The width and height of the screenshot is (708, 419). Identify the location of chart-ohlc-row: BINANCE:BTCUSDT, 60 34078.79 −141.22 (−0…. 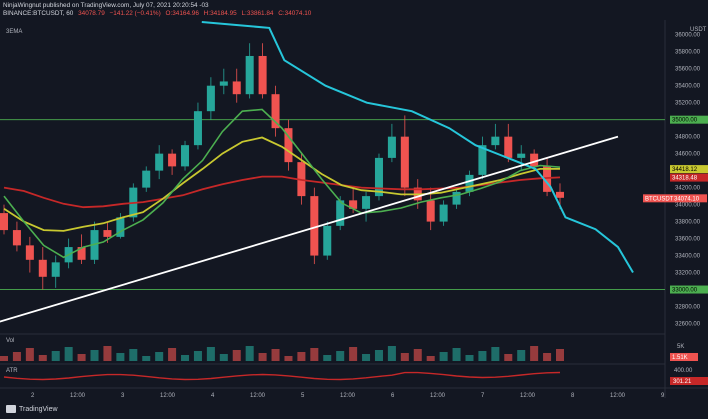
(158, 14).